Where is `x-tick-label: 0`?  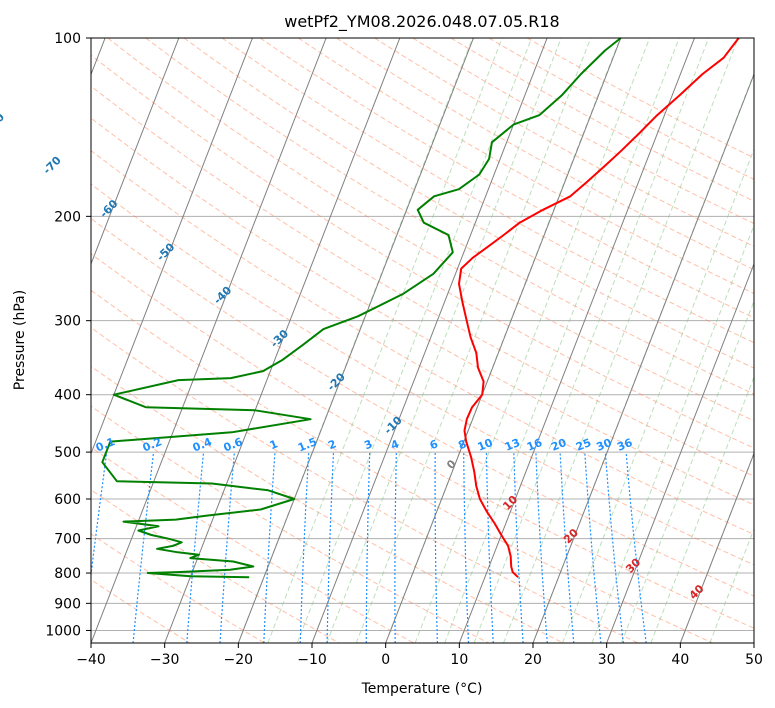
x-tick-label: 0 is located at coordinates (385, 660).